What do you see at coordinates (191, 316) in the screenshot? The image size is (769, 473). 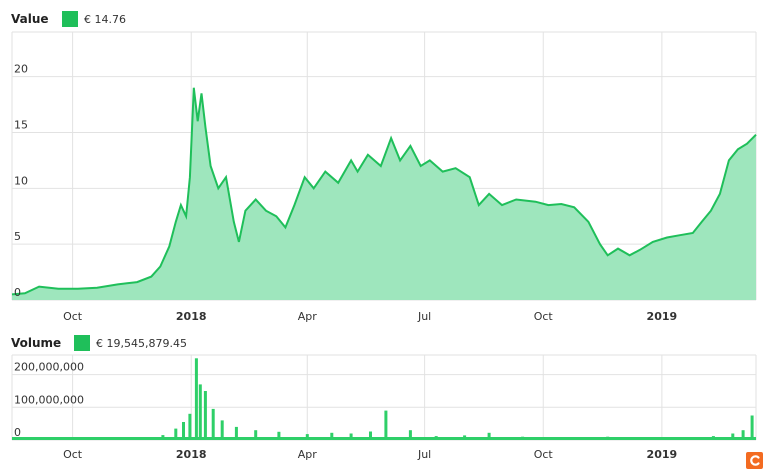 I see `price-x-tick-label: 2018` at bounding box center [191, 316].